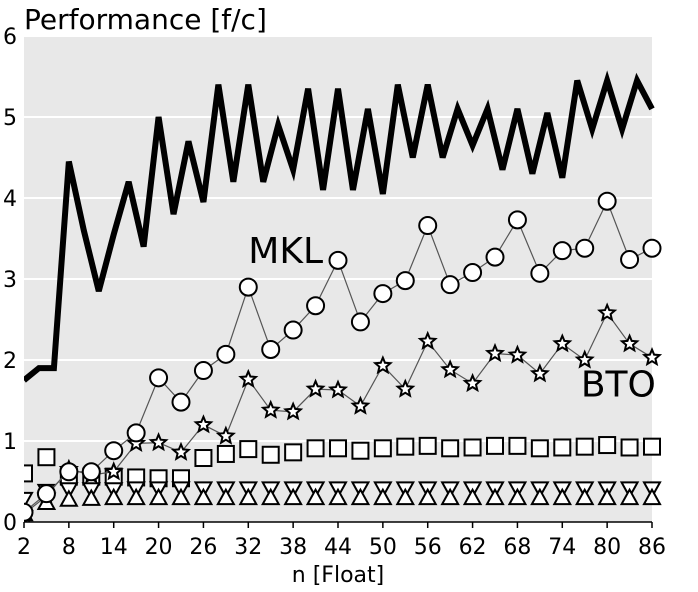  What do you see at coordinates (285, 251) in the screenshot?
I see `annotation-label: MKL` at bounding box center [285, 251].